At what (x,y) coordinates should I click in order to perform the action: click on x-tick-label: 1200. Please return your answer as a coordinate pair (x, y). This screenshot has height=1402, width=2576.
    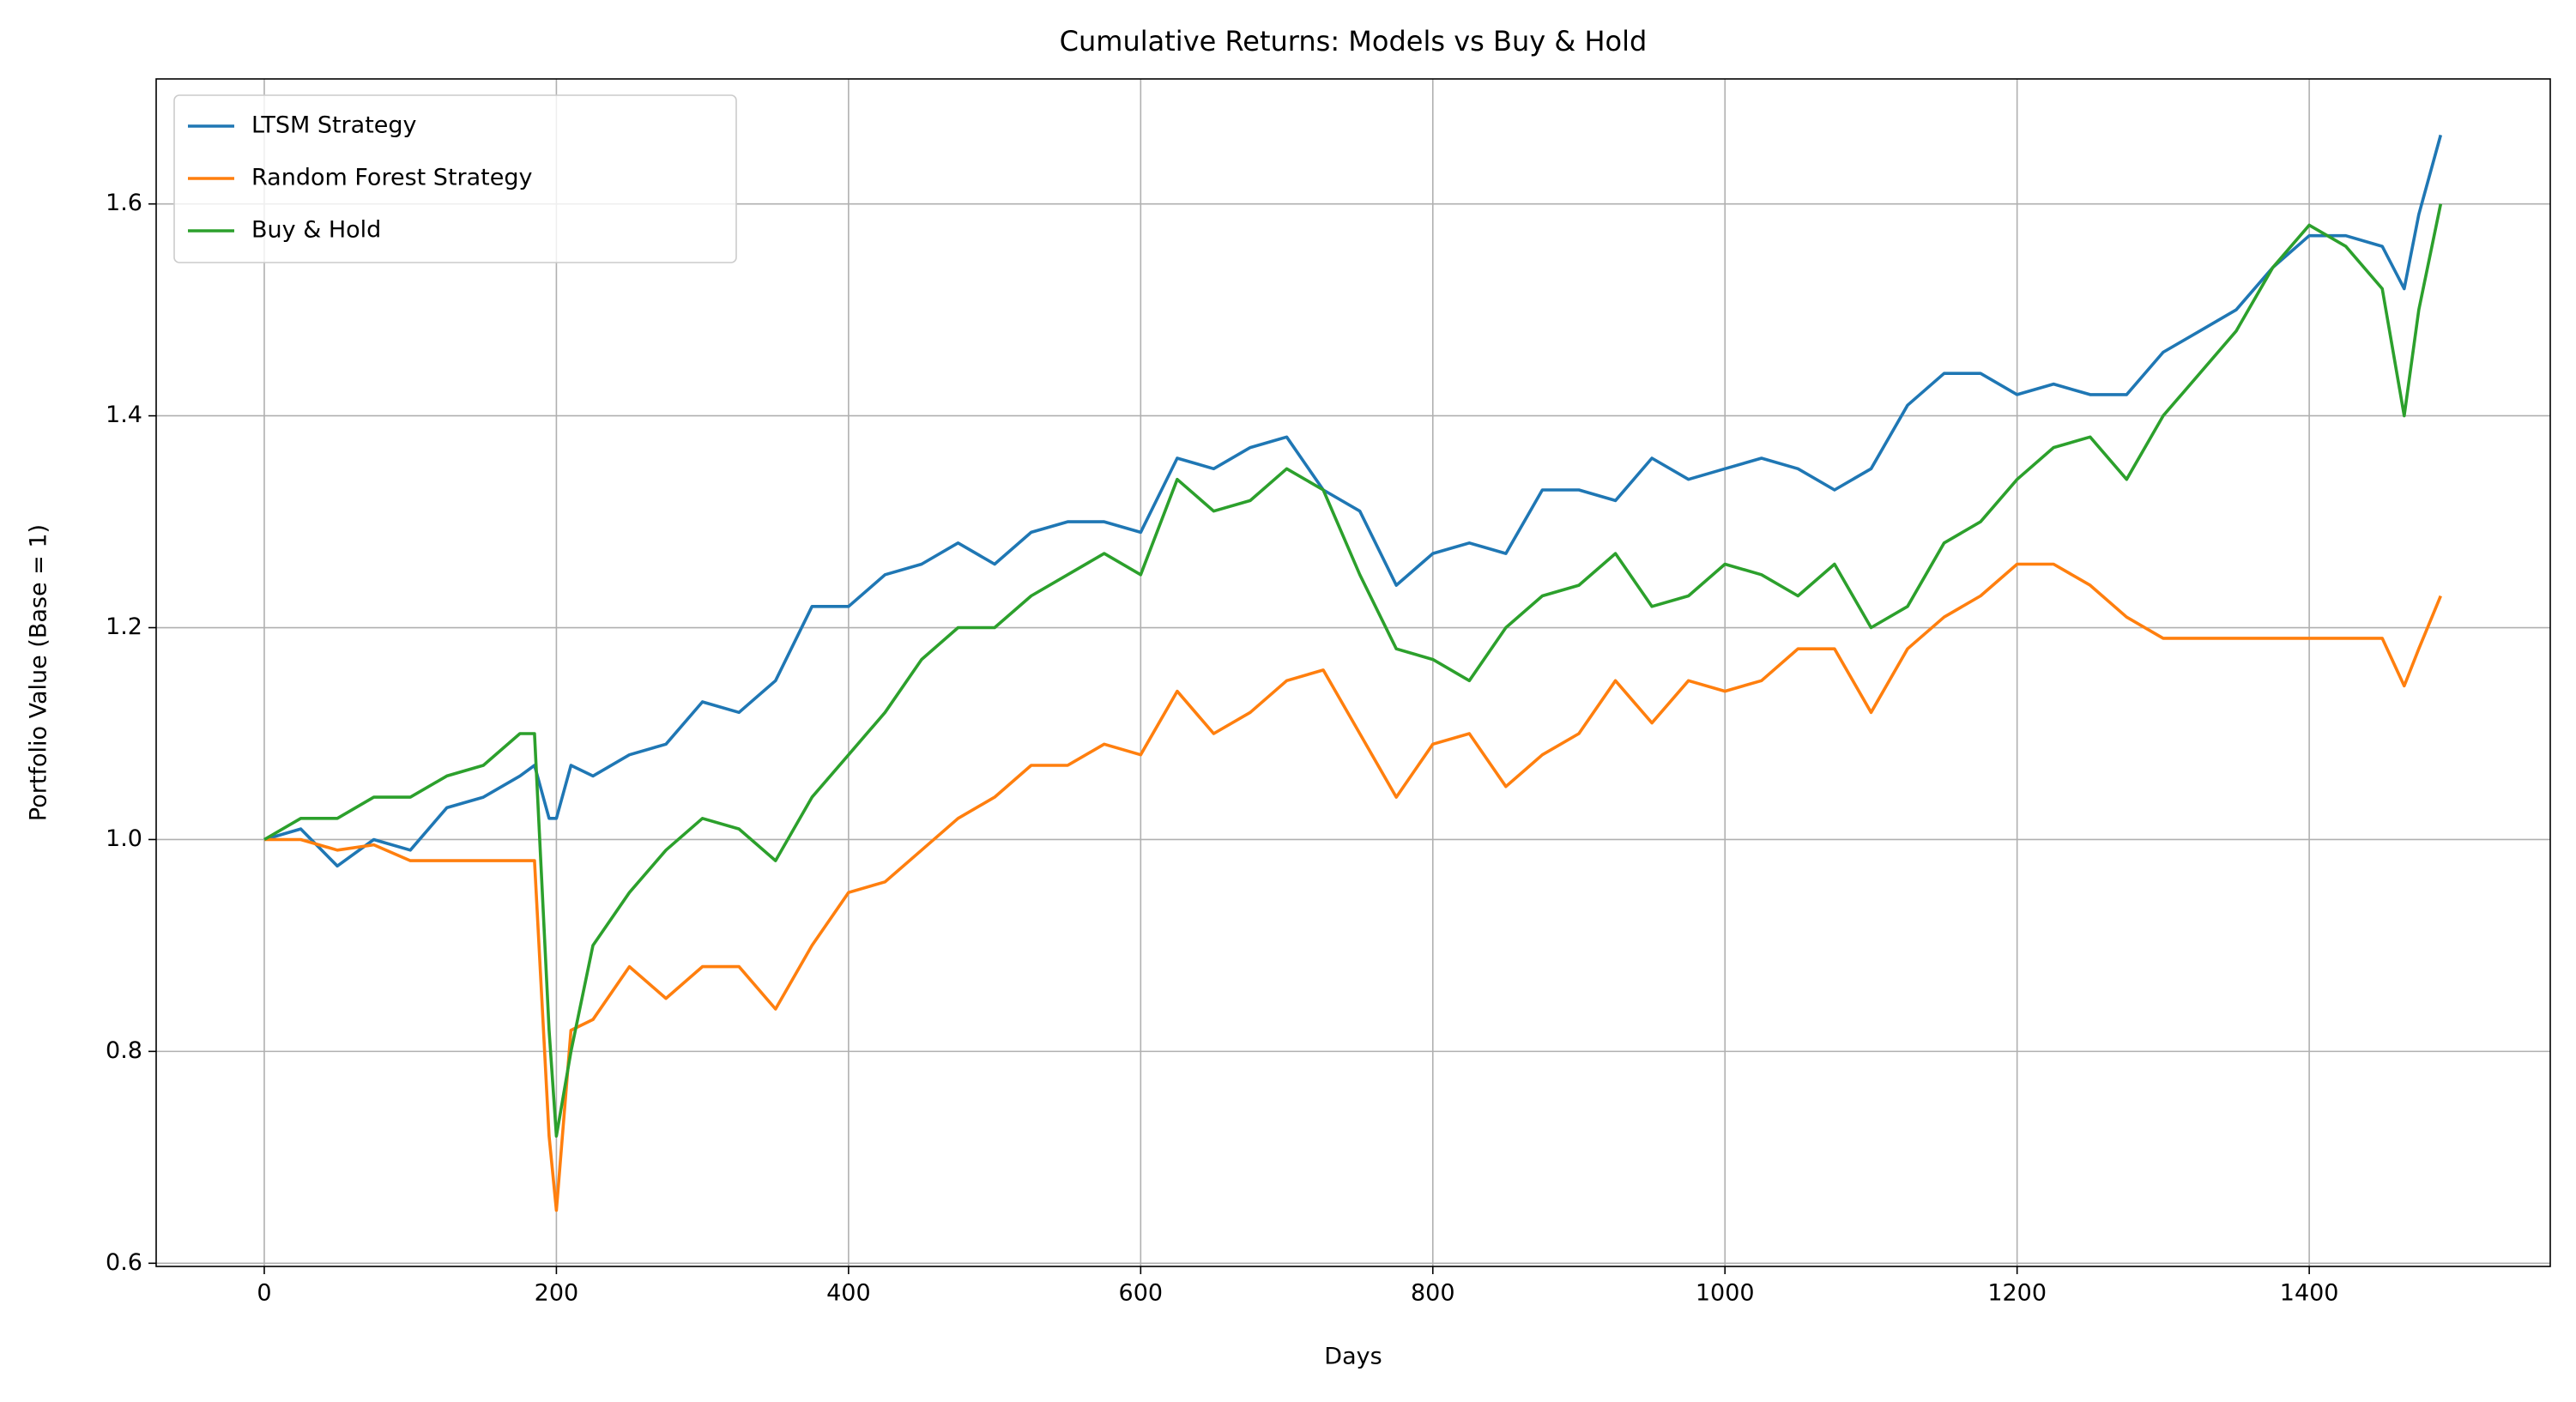
    Looking at the image, I should click on (2017, 1293).